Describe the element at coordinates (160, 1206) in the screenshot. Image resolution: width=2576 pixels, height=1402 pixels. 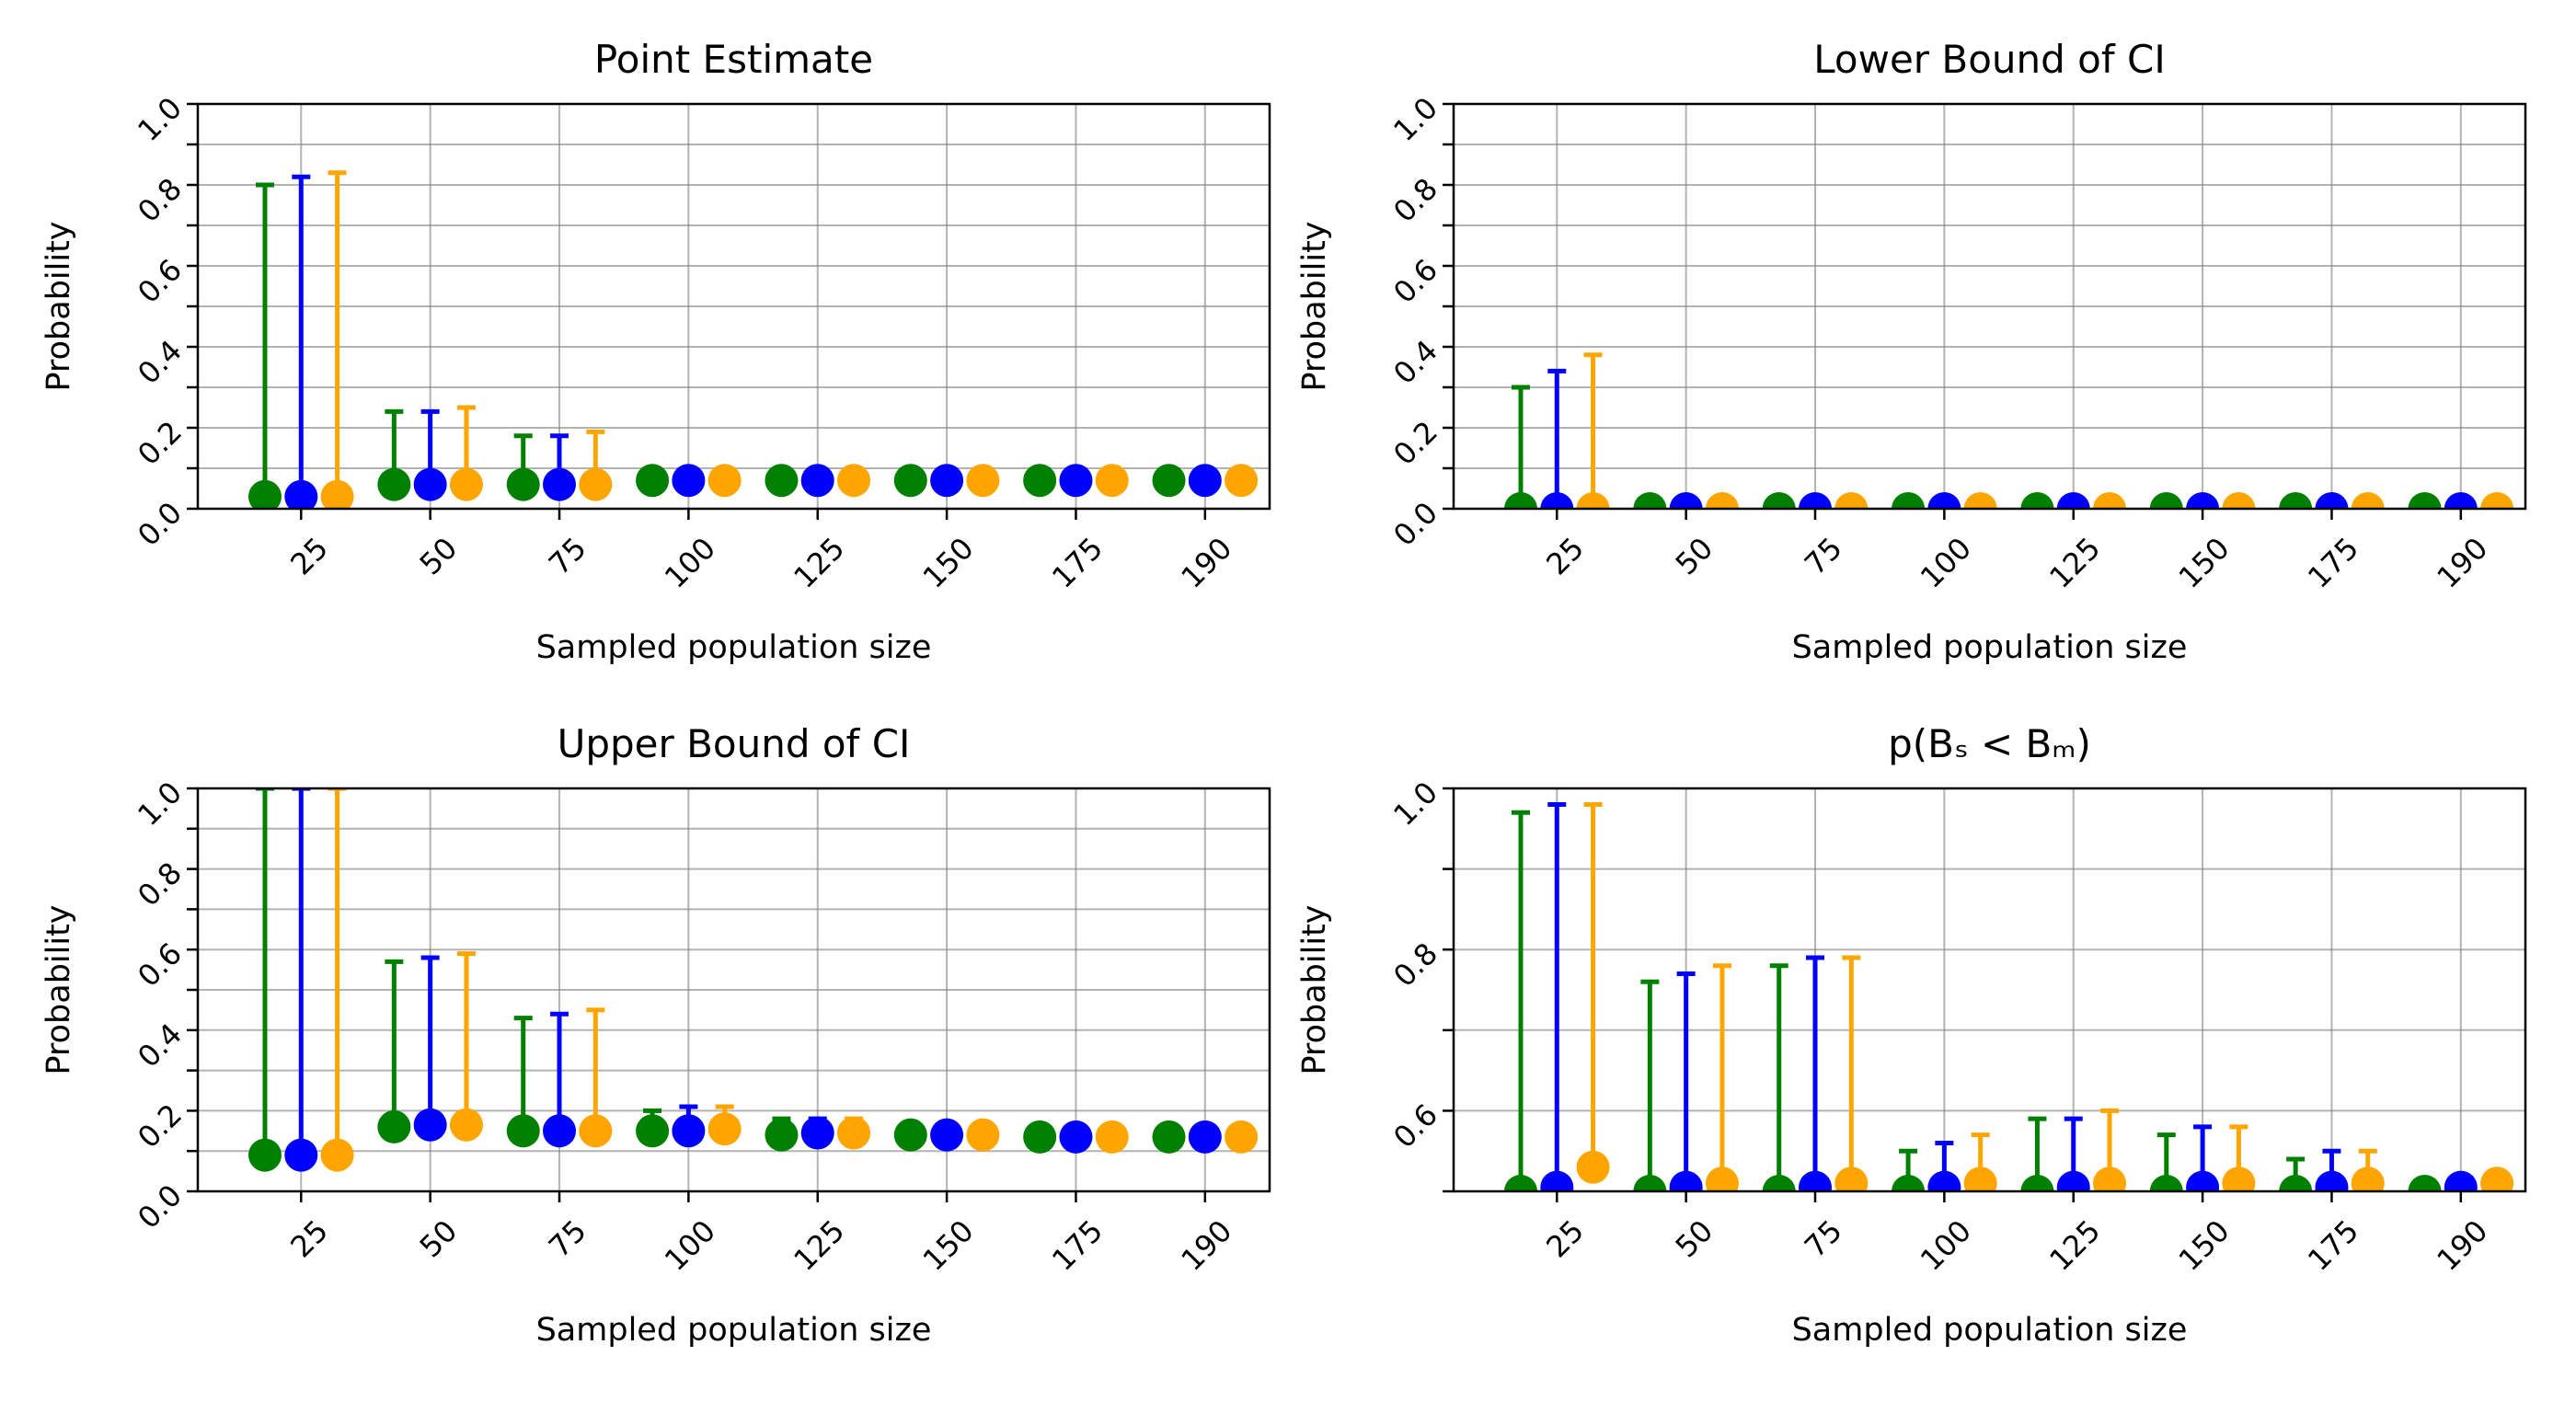
I see `y-tick-label: 0.0` at that location.